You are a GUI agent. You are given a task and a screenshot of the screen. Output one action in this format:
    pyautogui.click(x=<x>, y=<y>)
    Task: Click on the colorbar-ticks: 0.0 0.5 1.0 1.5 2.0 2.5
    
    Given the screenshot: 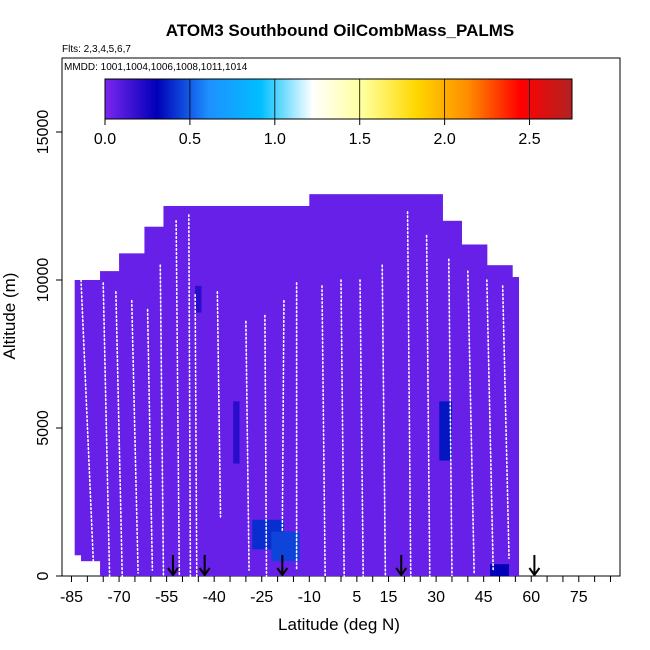 What is the action you would take?
    pyautogui.click(x=317, y=113)
    